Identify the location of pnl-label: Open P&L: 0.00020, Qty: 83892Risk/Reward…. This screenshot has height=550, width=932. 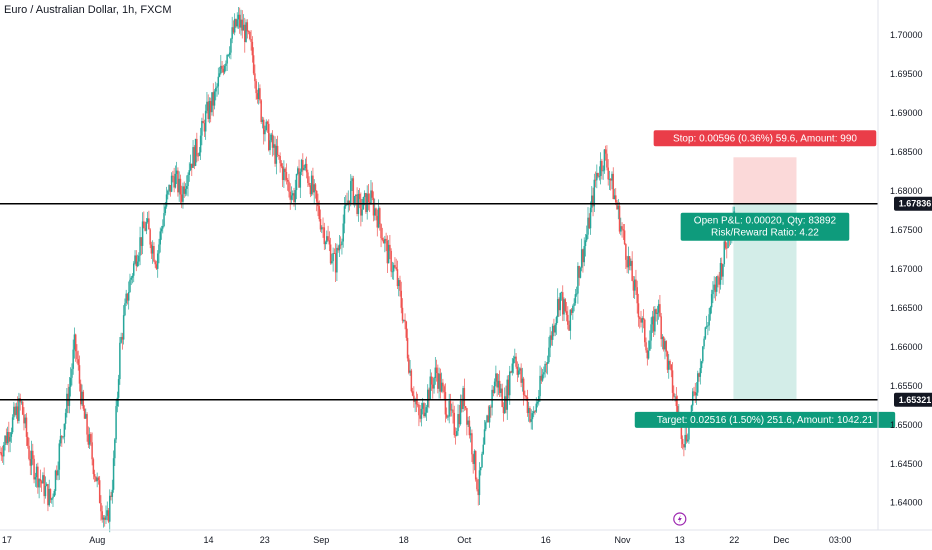
(765, 226).